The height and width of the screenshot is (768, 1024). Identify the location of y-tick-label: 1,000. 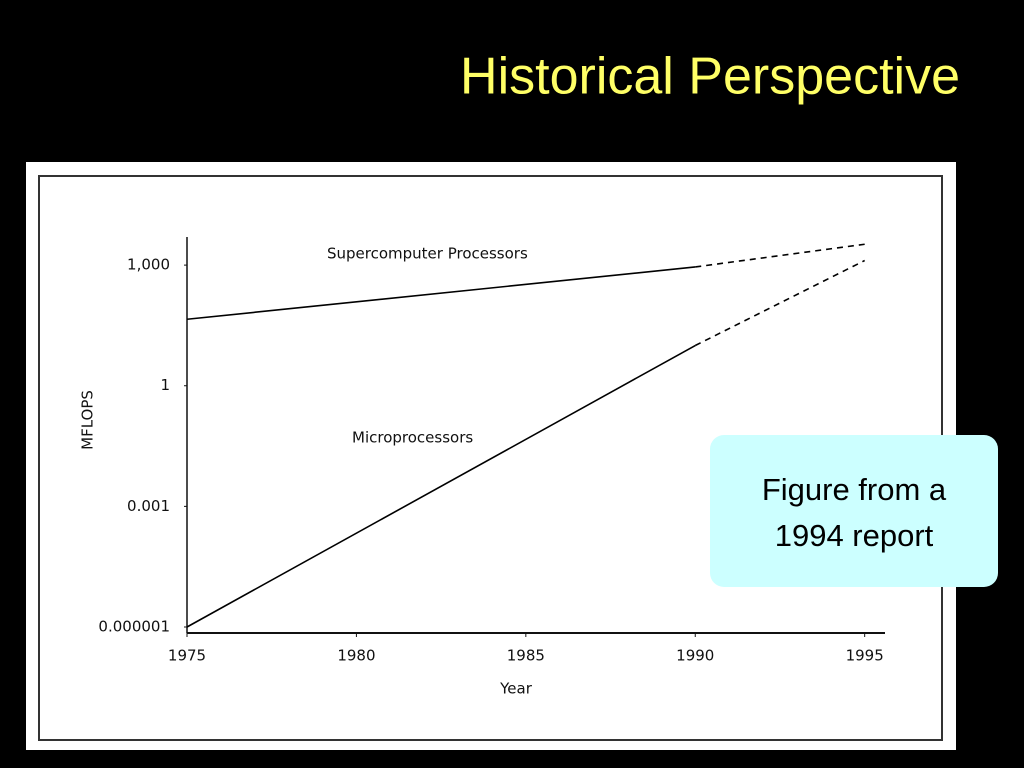
(148, 265).